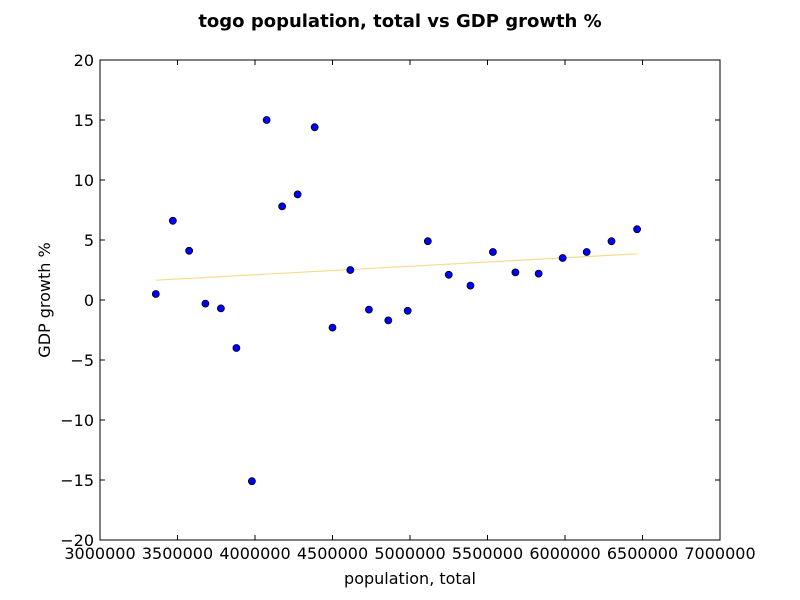 This screenshot has height=600, width=800. What do you see at coordinates (409, 553) in the screenshot?
I see `x-tick-label: 5000000` at bounding box center [409, 553].